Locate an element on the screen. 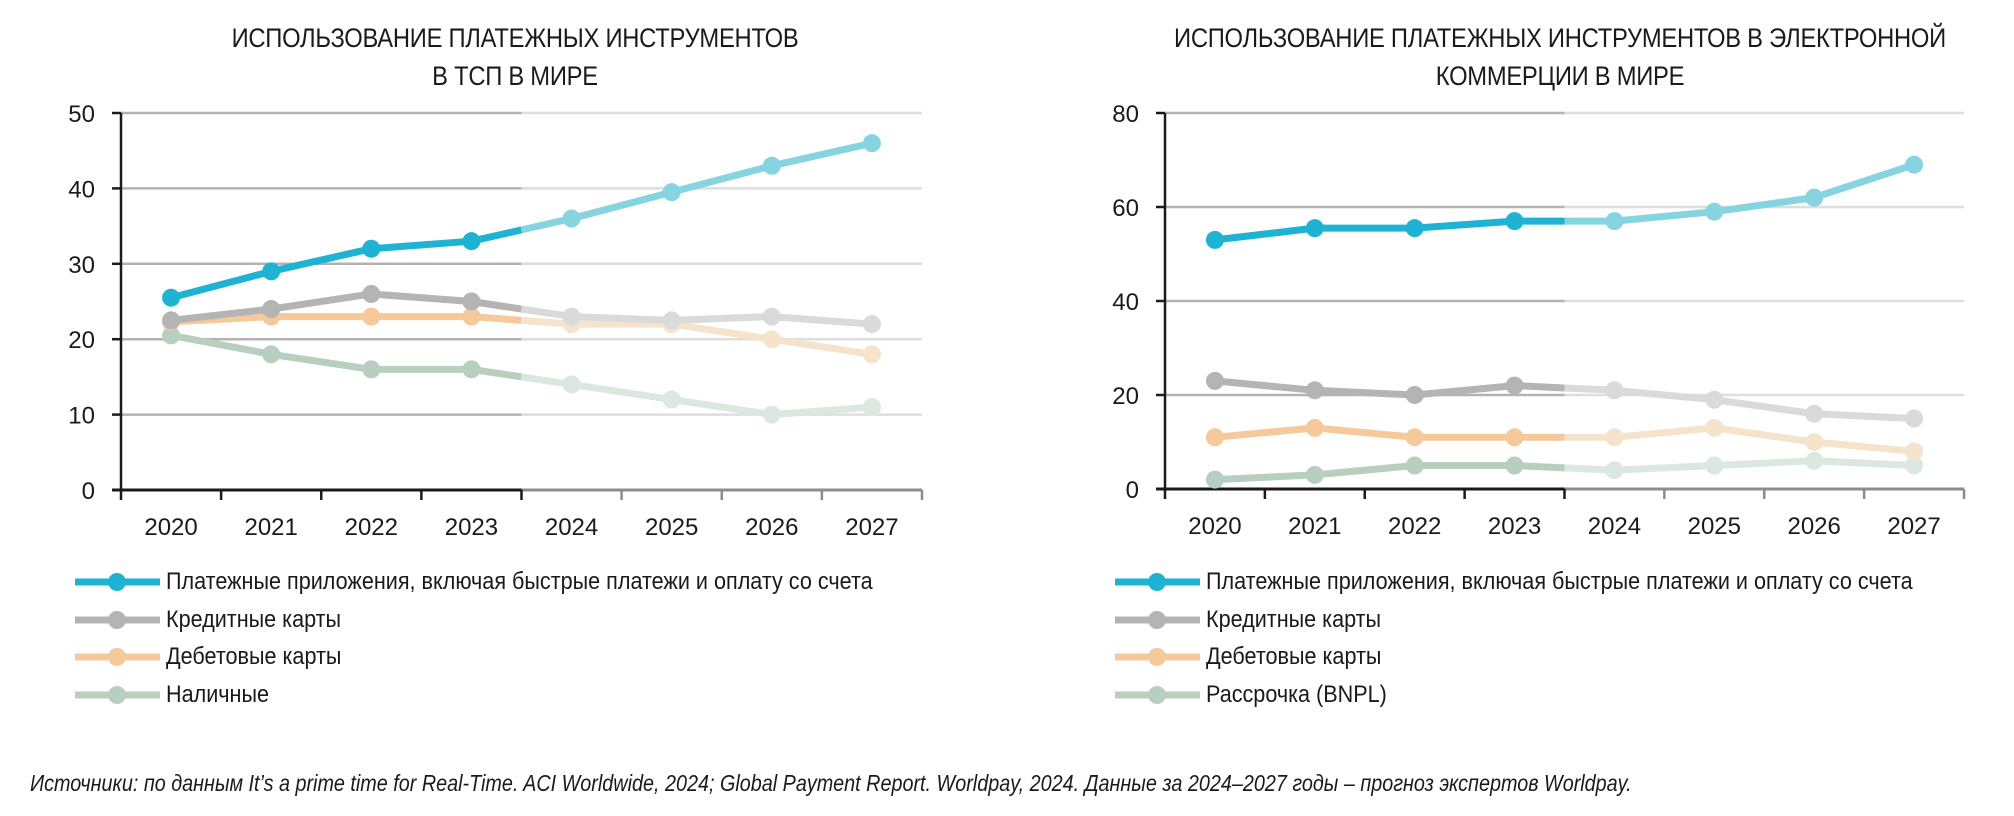 This screenshot has height=816, width=2014. y-tick-label: 30 is located at coordinates (81, 265).